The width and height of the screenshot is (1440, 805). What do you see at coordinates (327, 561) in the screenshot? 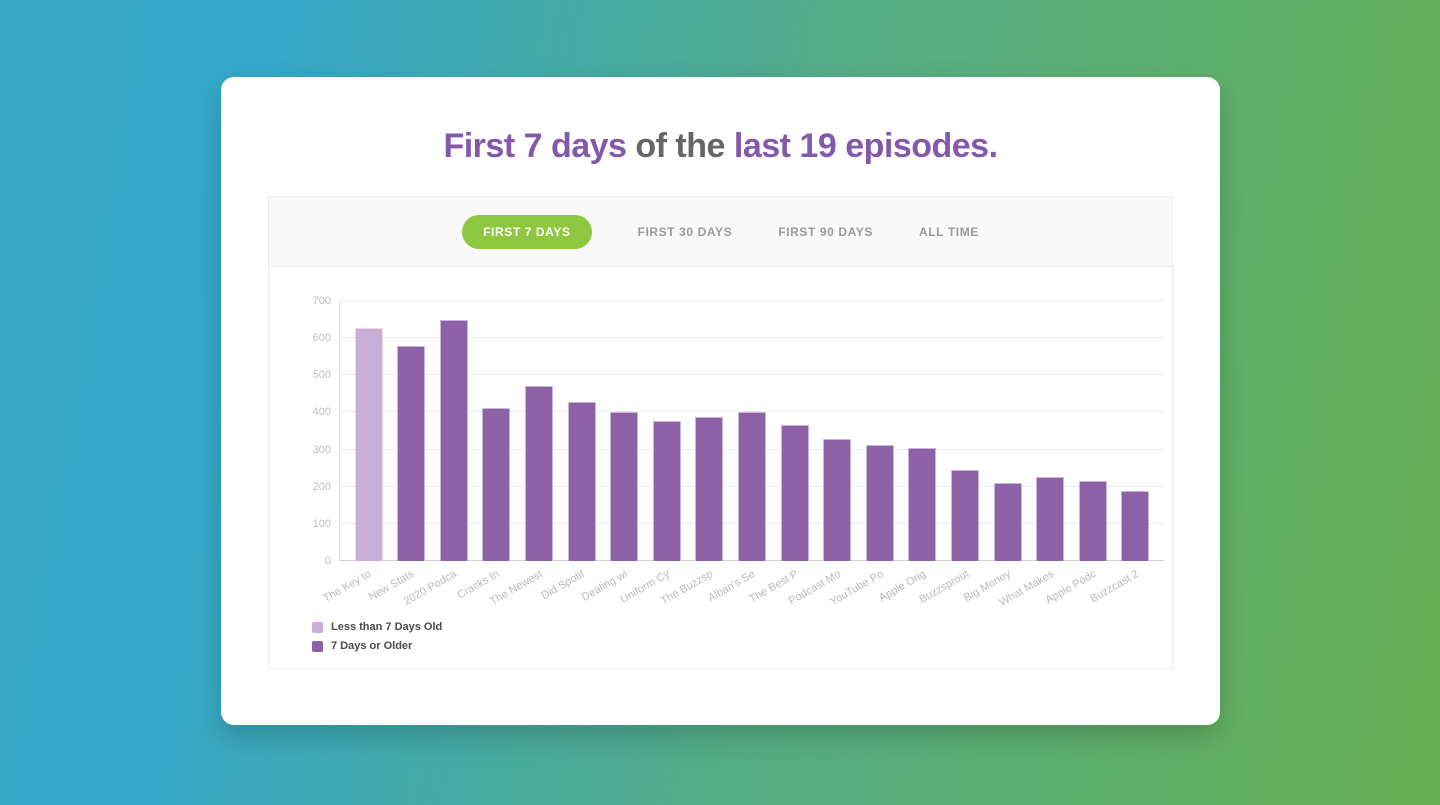
I see `y-tick-label-0: 0` at bounding box center [327, 561].